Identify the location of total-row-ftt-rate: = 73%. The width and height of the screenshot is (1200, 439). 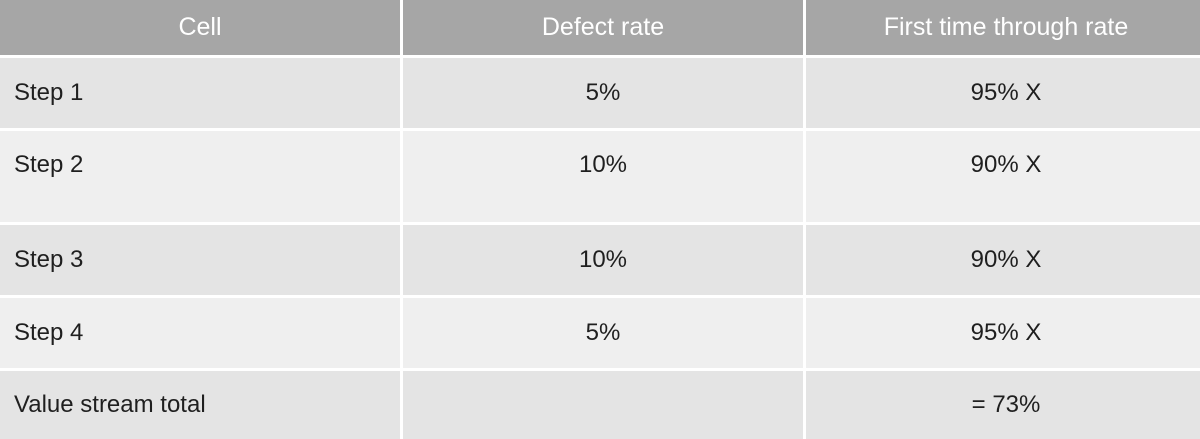
(1003, 405).